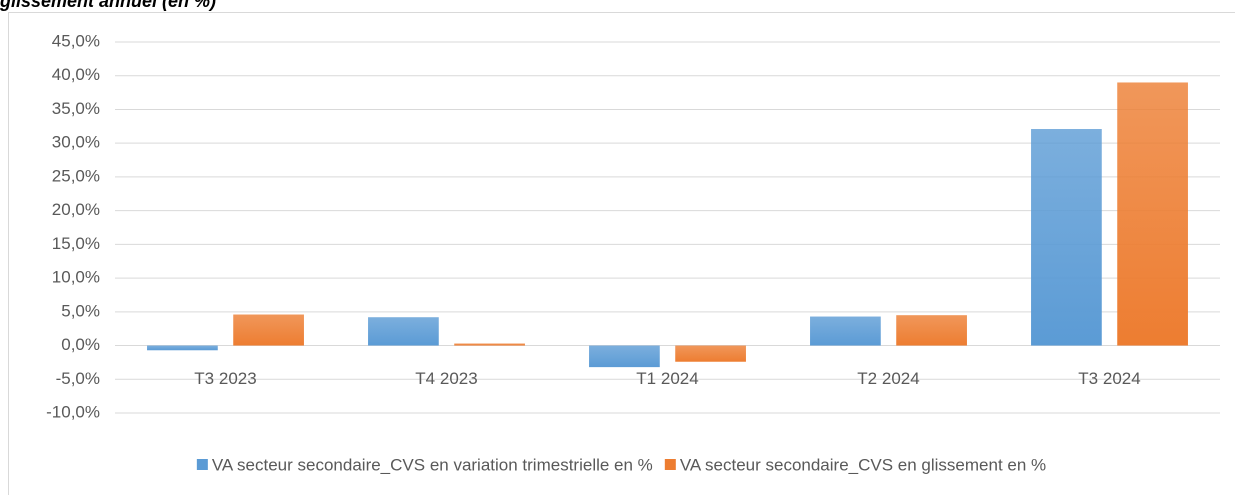 The width and height of the screenshot is (1235, 495). What do you see at coordinates (108, 5) in the screenshot?
I see `chart-title: glissement annuel (en %)` at bounding box center [108, 5].